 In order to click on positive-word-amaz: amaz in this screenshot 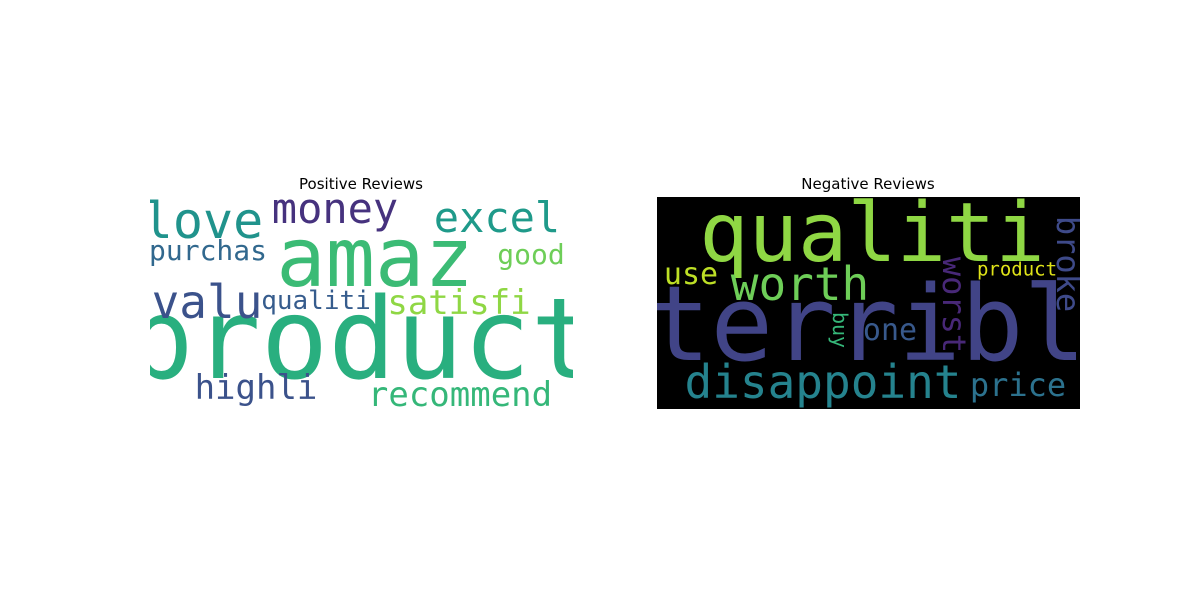, I will do `click(375, 258)`.